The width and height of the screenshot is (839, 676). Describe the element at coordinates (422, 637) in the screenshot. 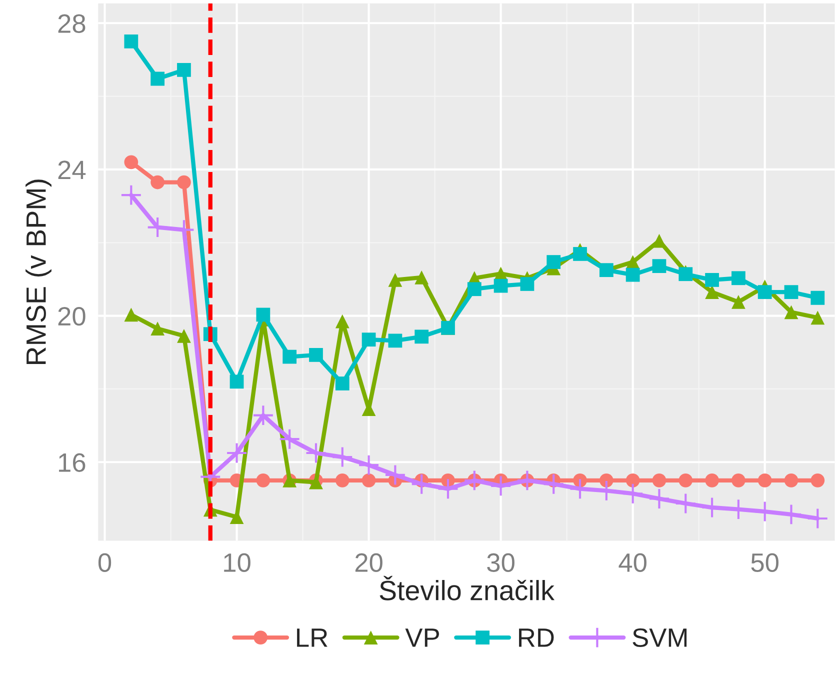

I see `legend-label: VP` at that location.